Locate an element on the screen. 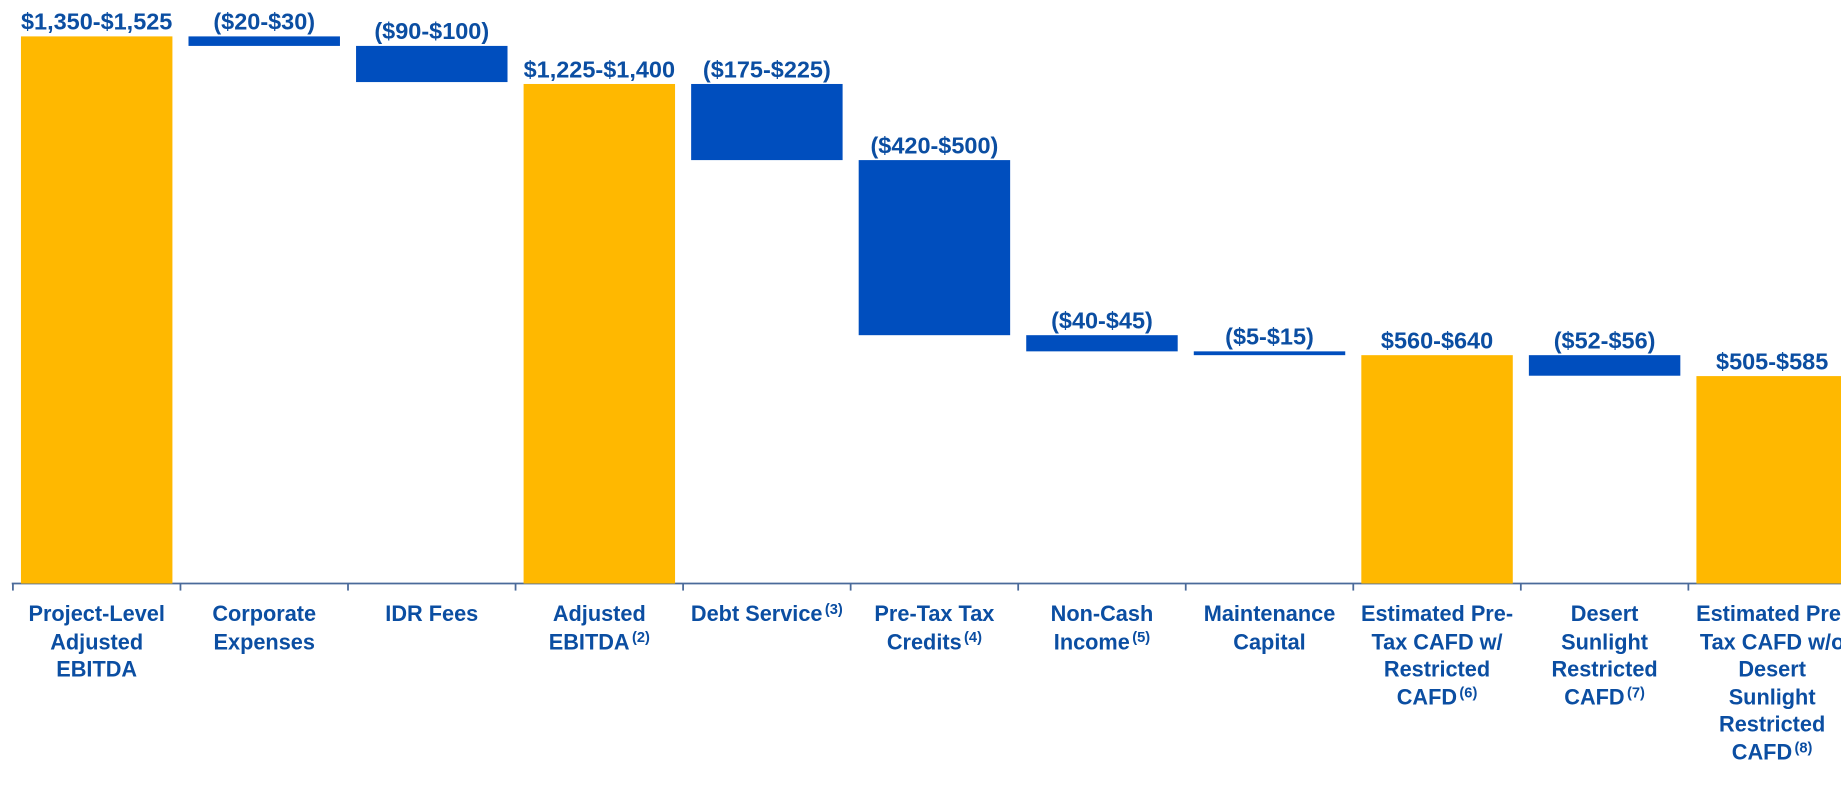 This screenshot has width=1841, height=788. value-label: ($40-$45) is located at coordinates (1102, 320).